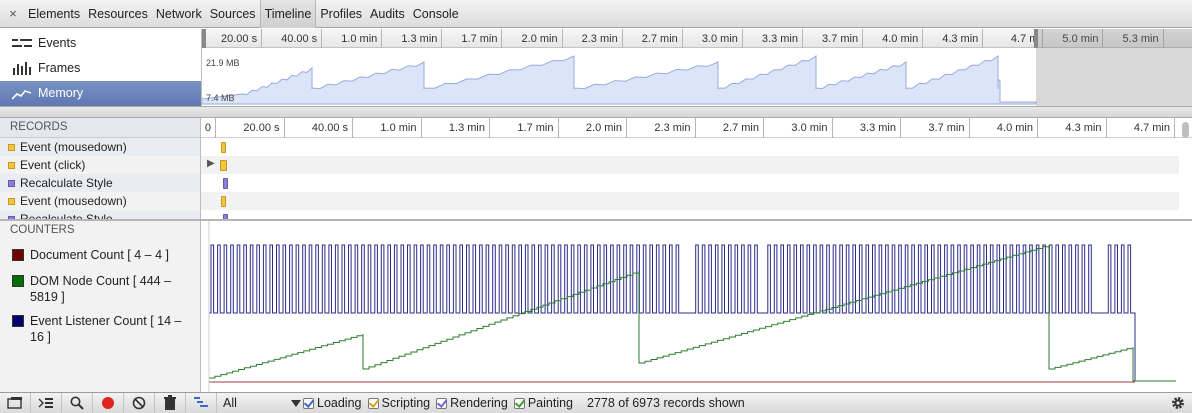 The image size is (1192, 413). What do you see at coordinates (263, 403) in the screenshot?
I see `records-filter-select: All` at bounding box center [263, 403].